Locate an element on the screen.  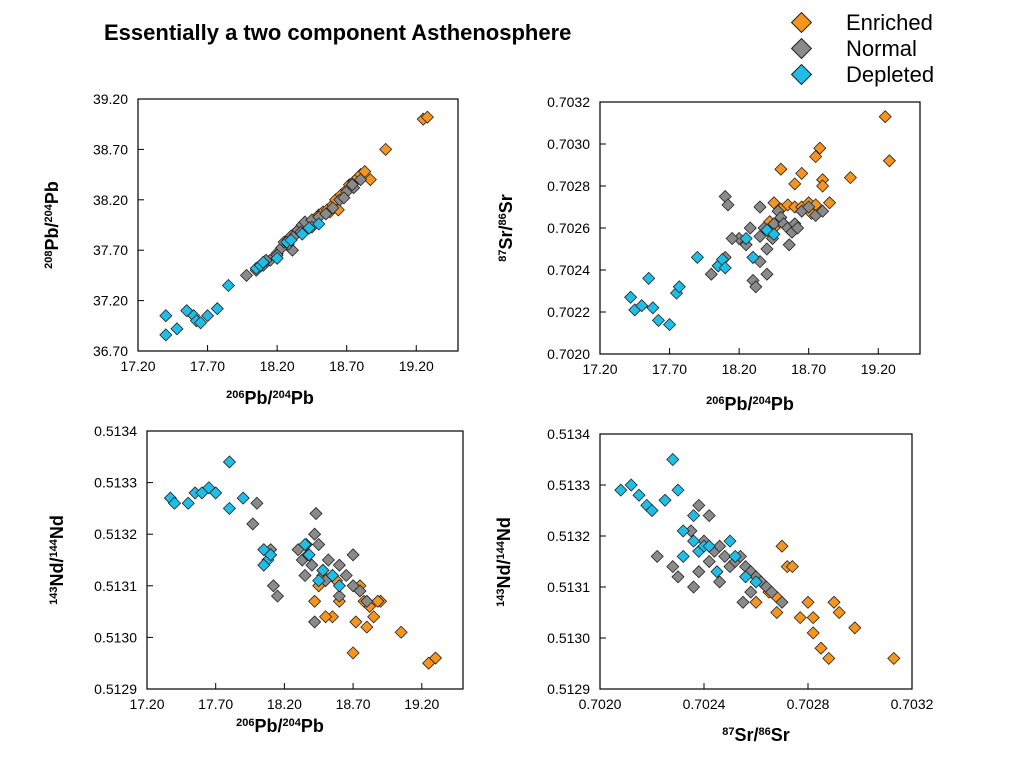
legend-item-normal: Normal is located at coordinates (886, 49).